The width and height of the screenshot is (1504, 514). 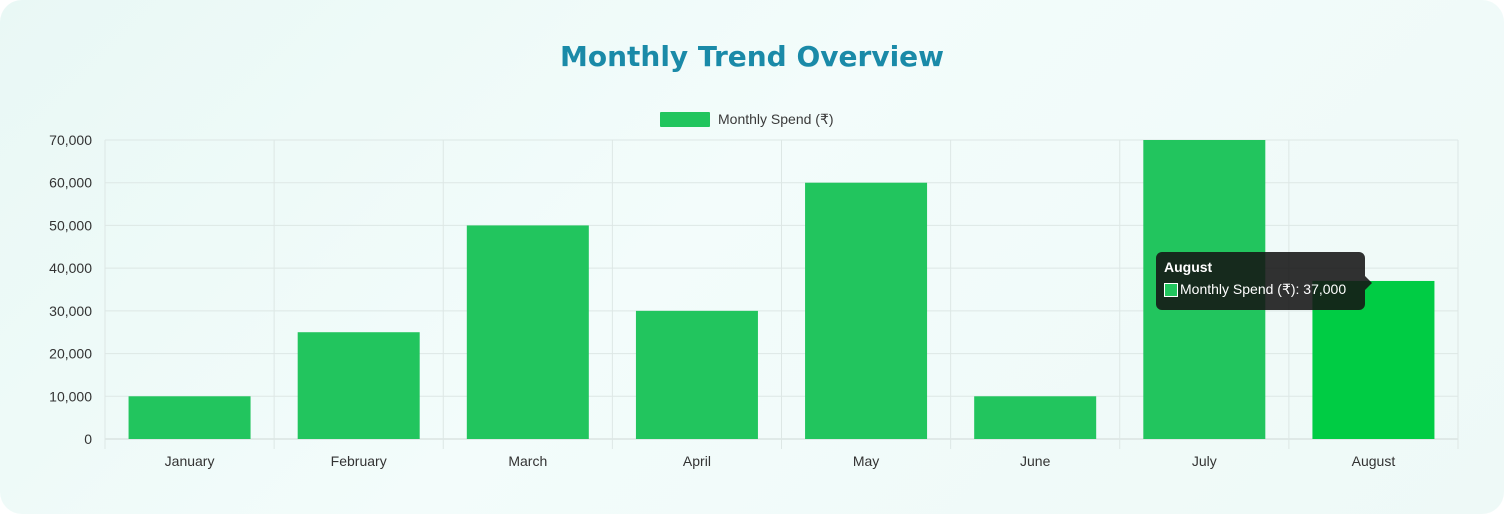 I want to click on bar-june, so click(x=1035, y=417).